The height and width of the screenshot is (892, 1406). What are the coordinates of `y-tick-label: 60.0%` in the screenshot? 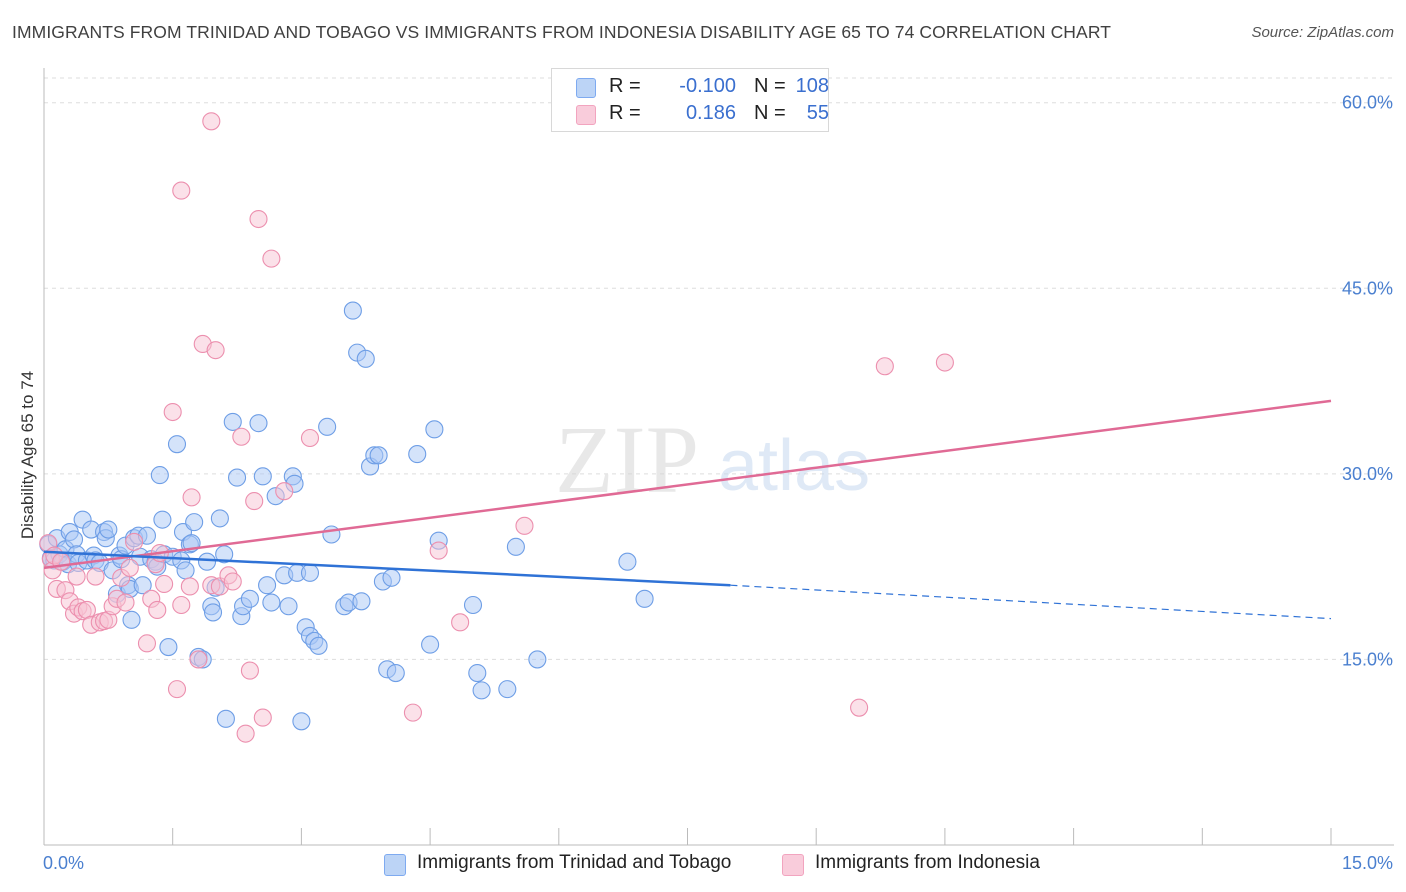 It's located at (1367, 103).